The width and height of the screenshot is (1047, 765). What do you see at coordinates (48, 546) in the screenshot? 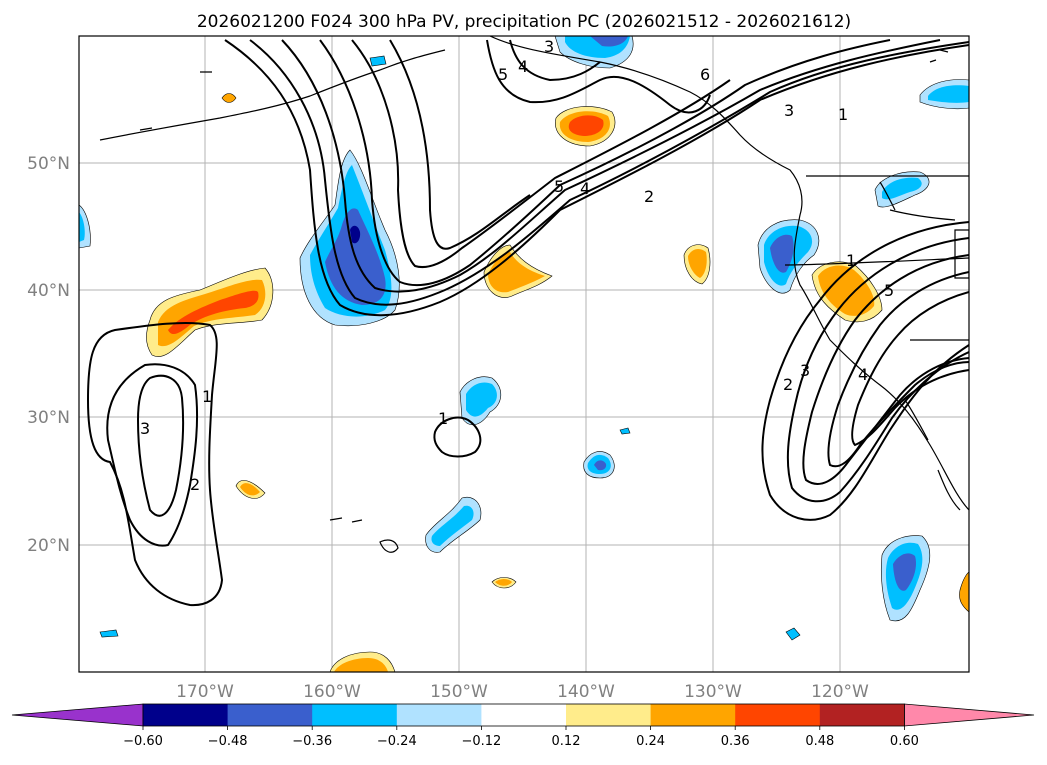
I see `lat-label: 20°N` at bounding box center [48, 546].